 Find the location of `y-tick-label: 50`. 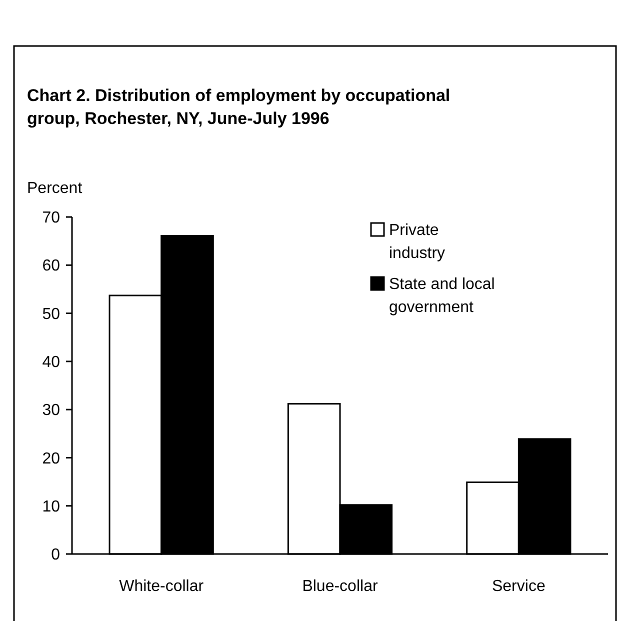

y-tick-label: 50 is located at coordinates (51, 314).